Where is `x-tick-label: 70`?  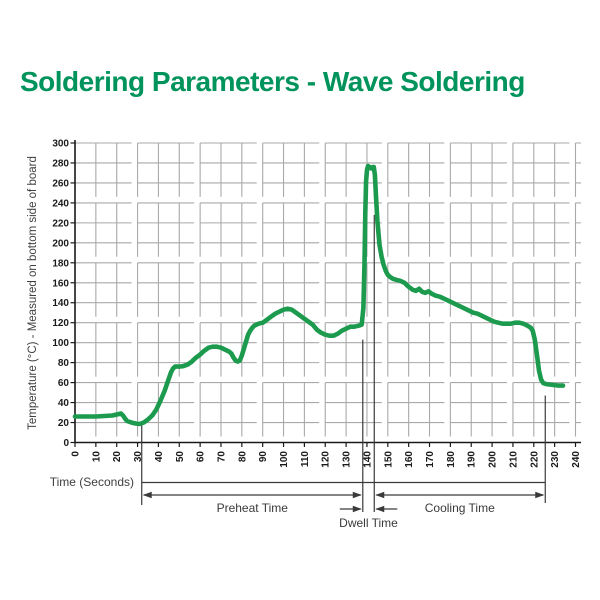 x-tick-label: 70 is located at coordinates (221, 457).